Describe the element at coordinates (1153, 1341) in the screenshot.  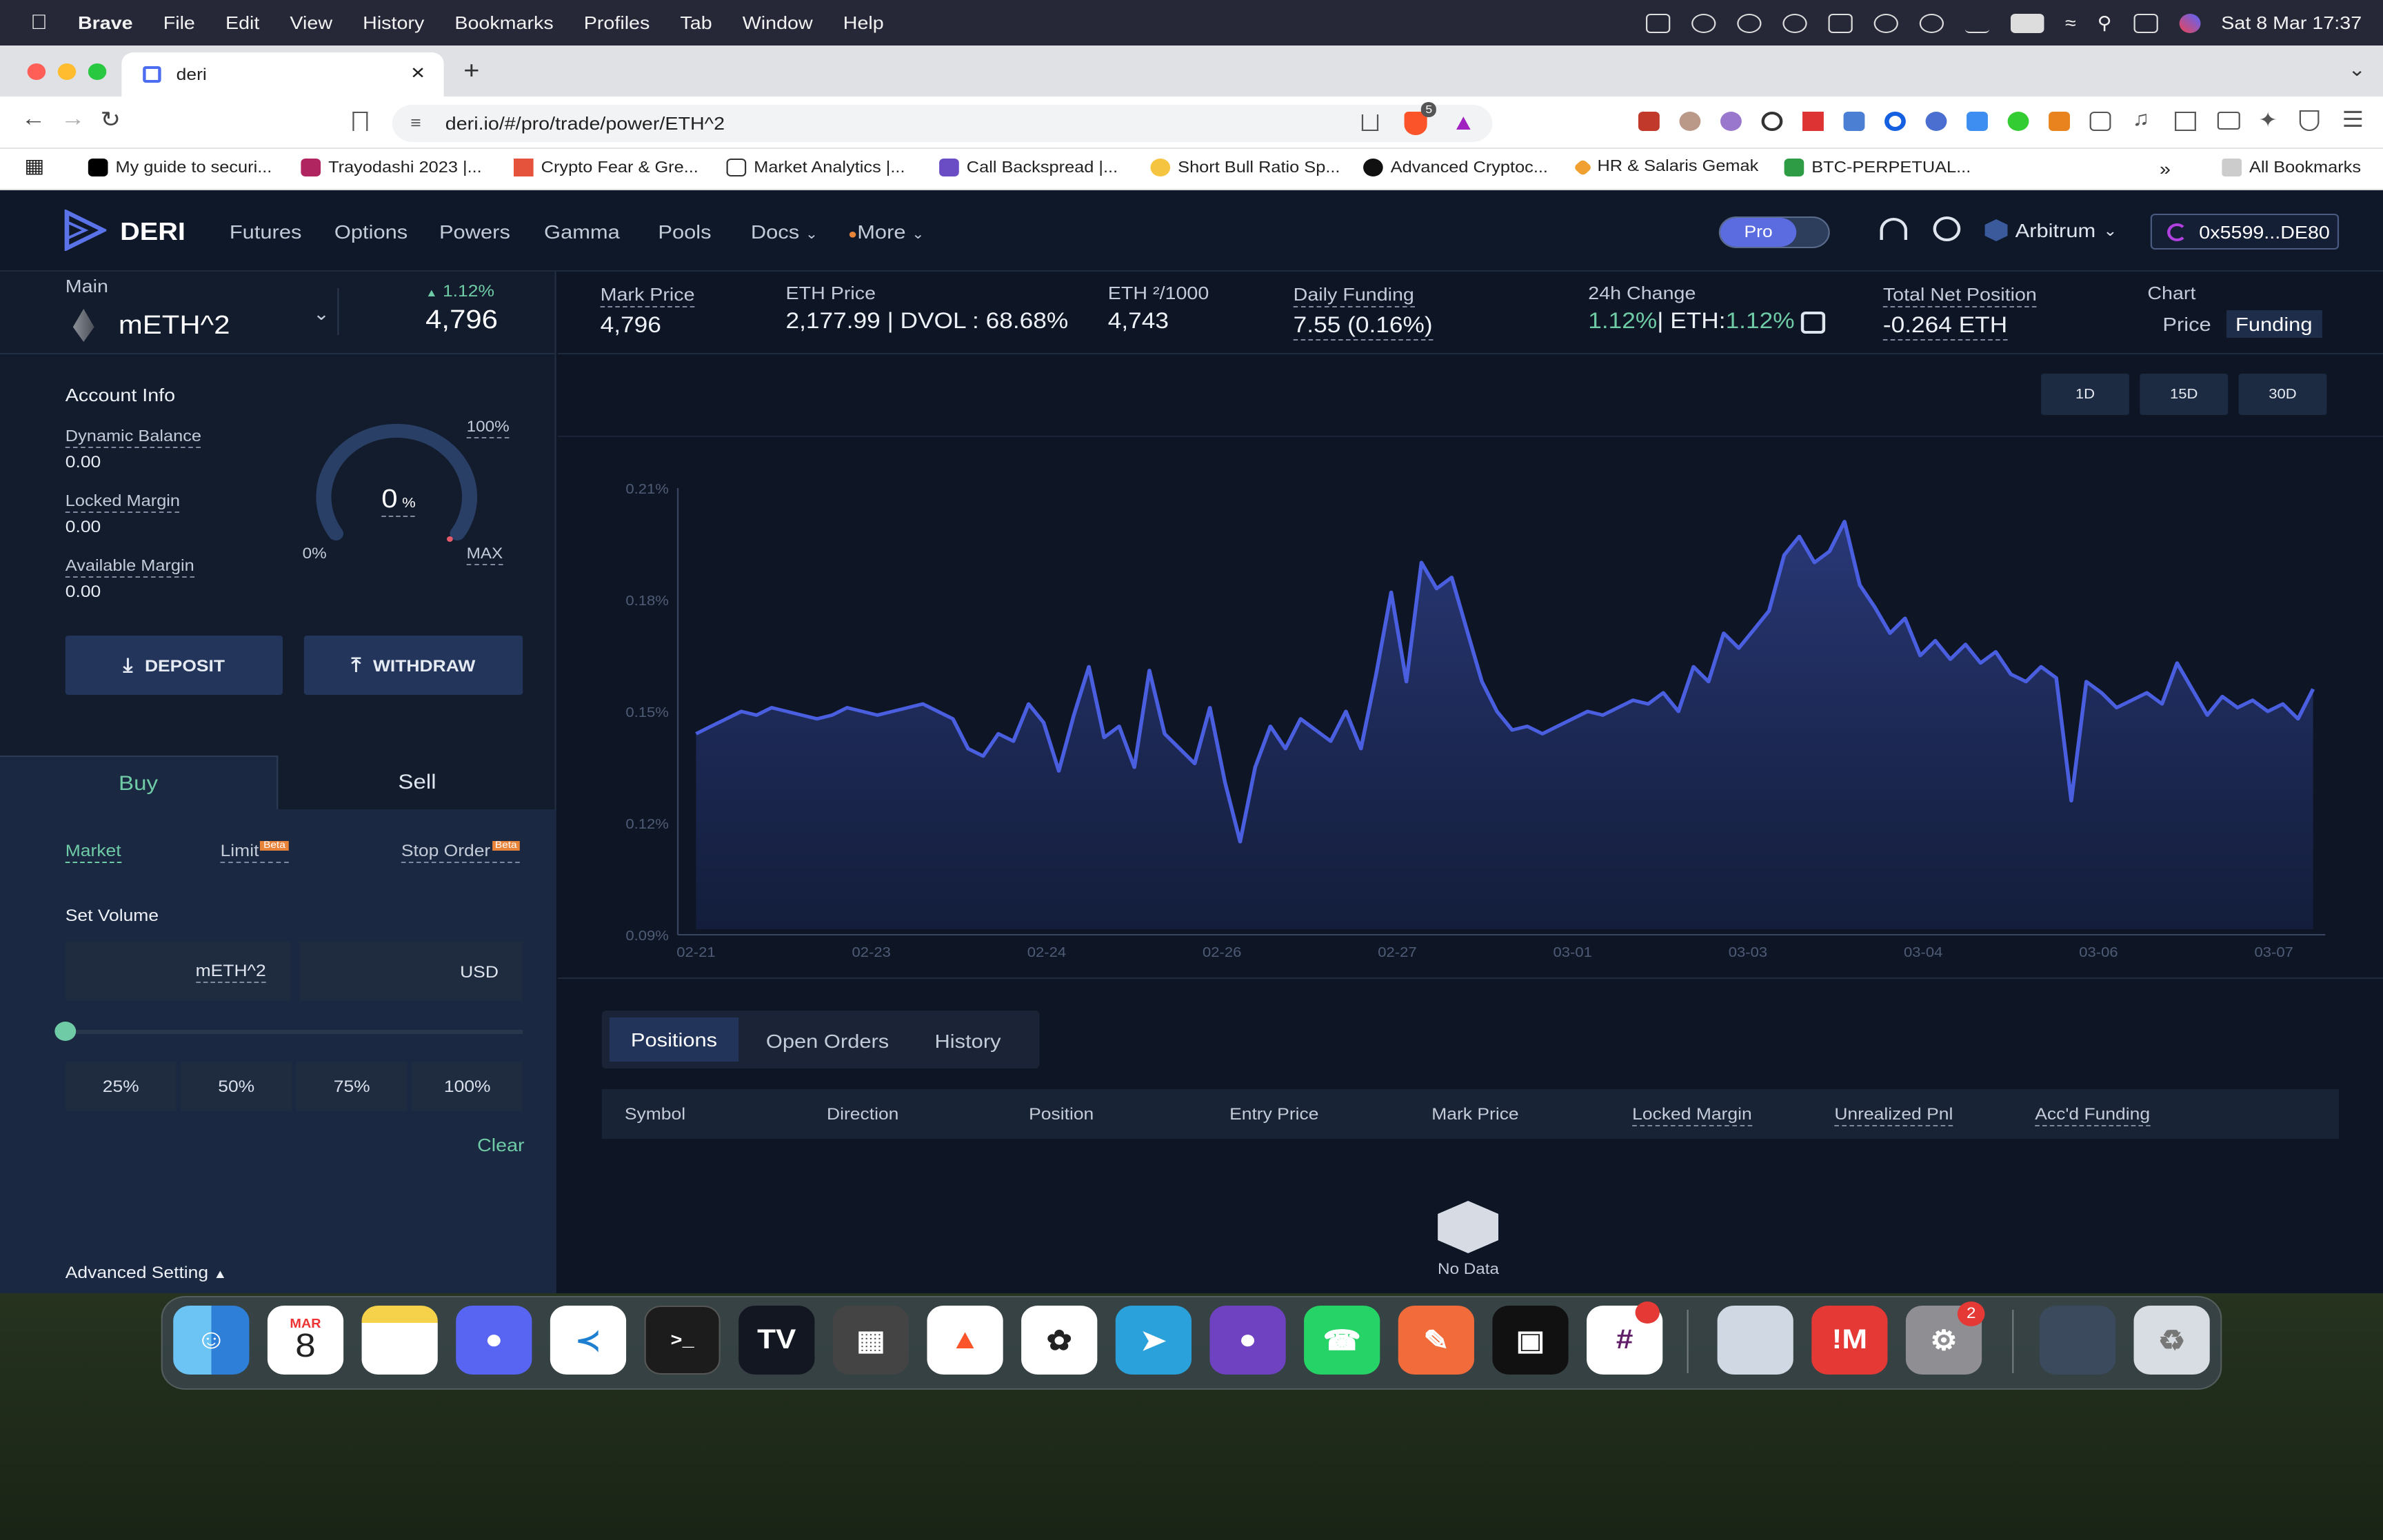
I see `telegram-icon: ➤` at that location.